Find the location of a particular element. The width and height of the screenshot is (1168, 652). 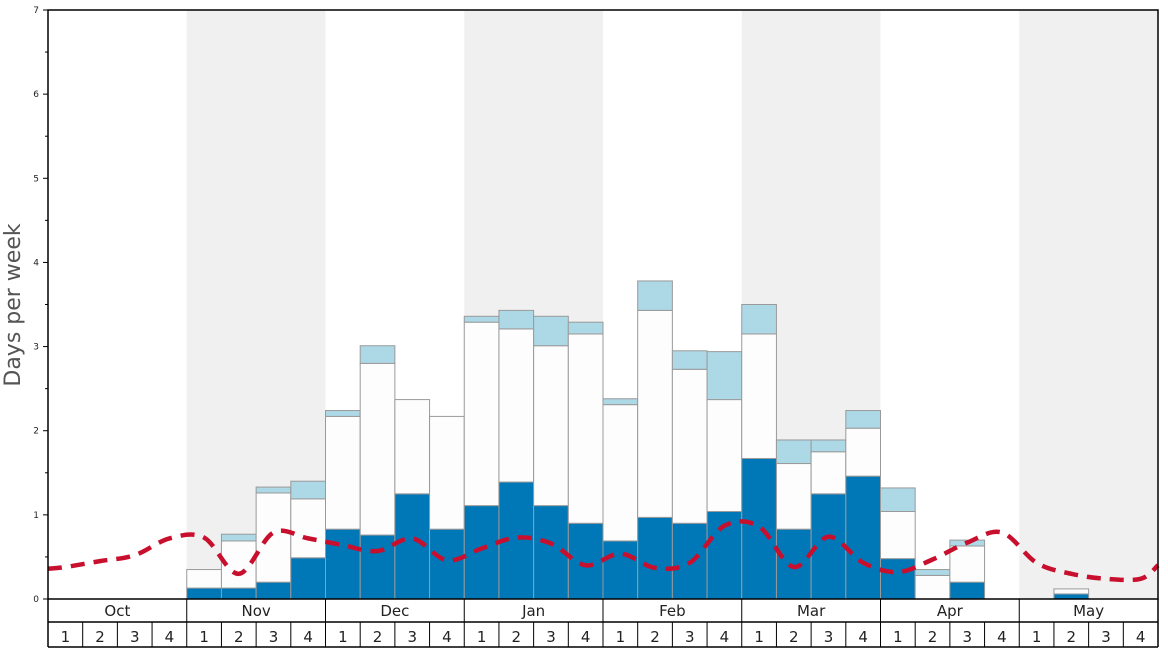

month-label-jan: Jan is located at coordinates (533, 611).